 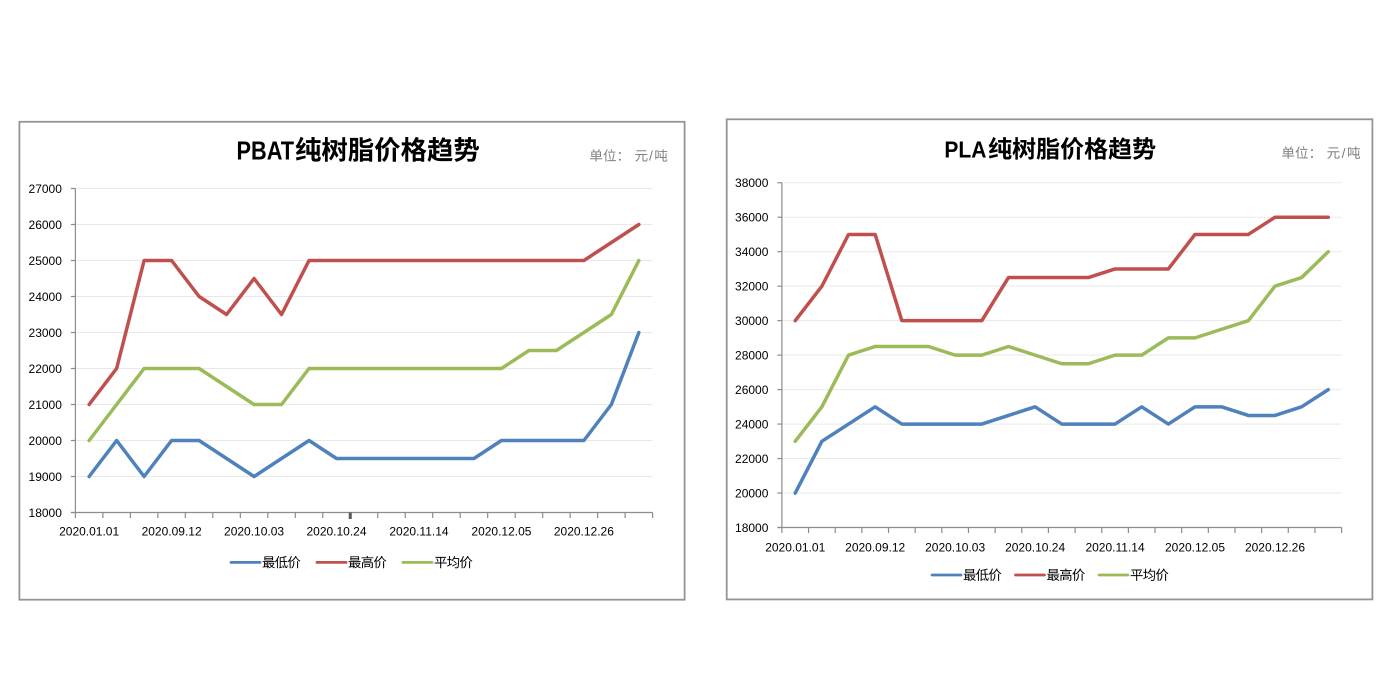 I want to click on svg-text: 38000, so click(x=752, y=183).